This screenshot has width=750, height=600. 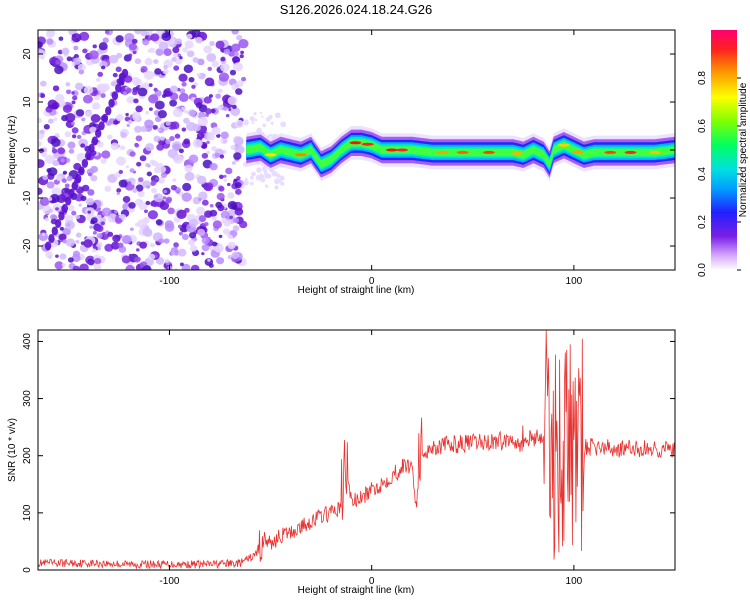 I want to click on snr-ytick-label: 300, so click(x=27, y=398).